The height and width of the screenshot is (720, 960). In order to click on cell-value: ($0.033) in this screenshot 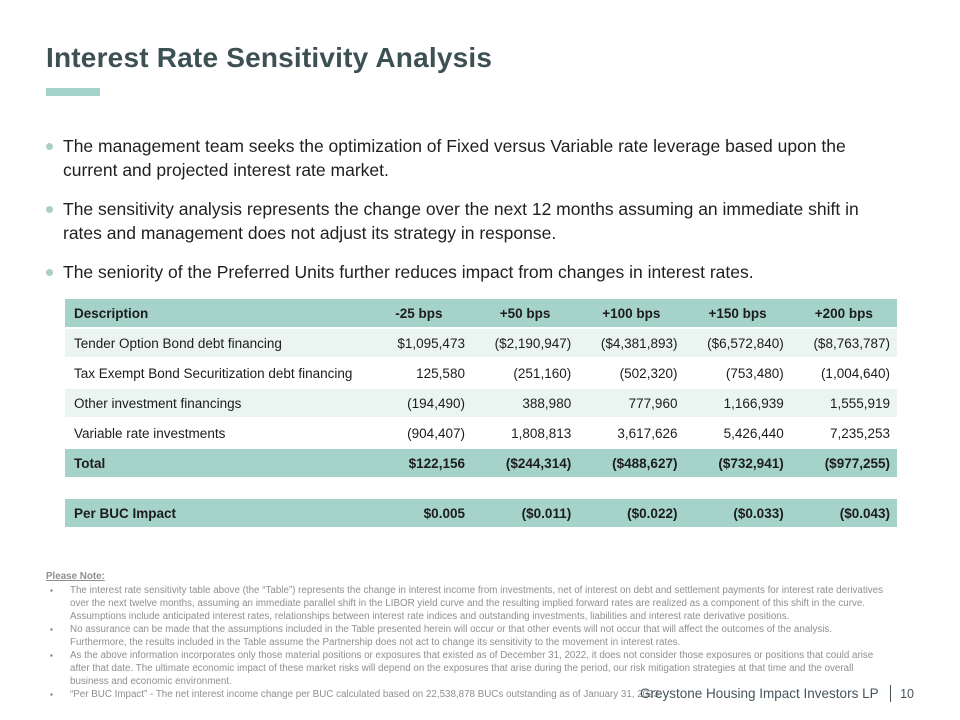, I will do `click(737, 514)`.